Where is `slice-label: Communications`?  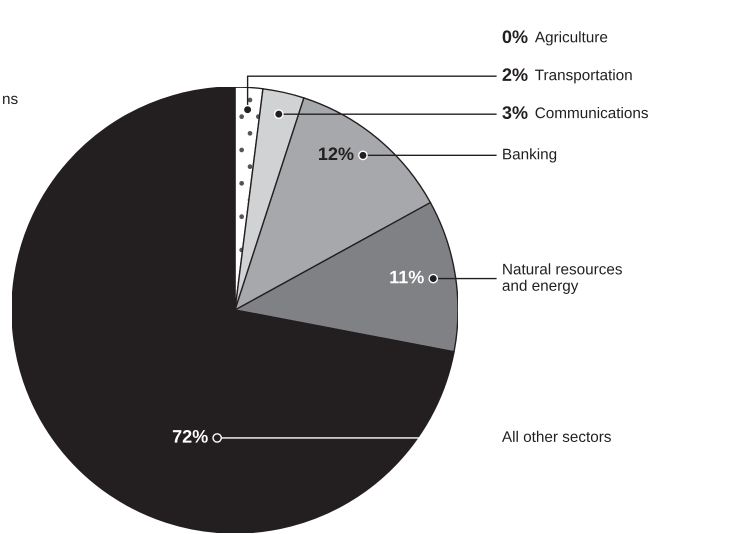
slice-label: Communications is located at coordinates (592, 112).